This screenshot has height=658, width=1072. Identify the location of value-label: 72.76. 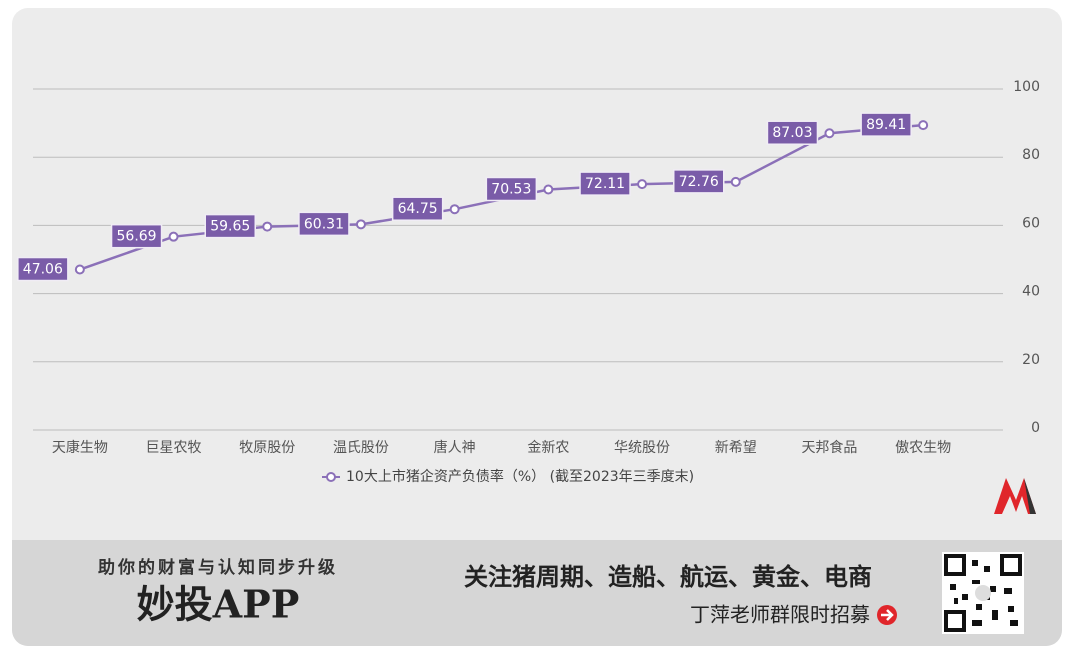
(699, 182).